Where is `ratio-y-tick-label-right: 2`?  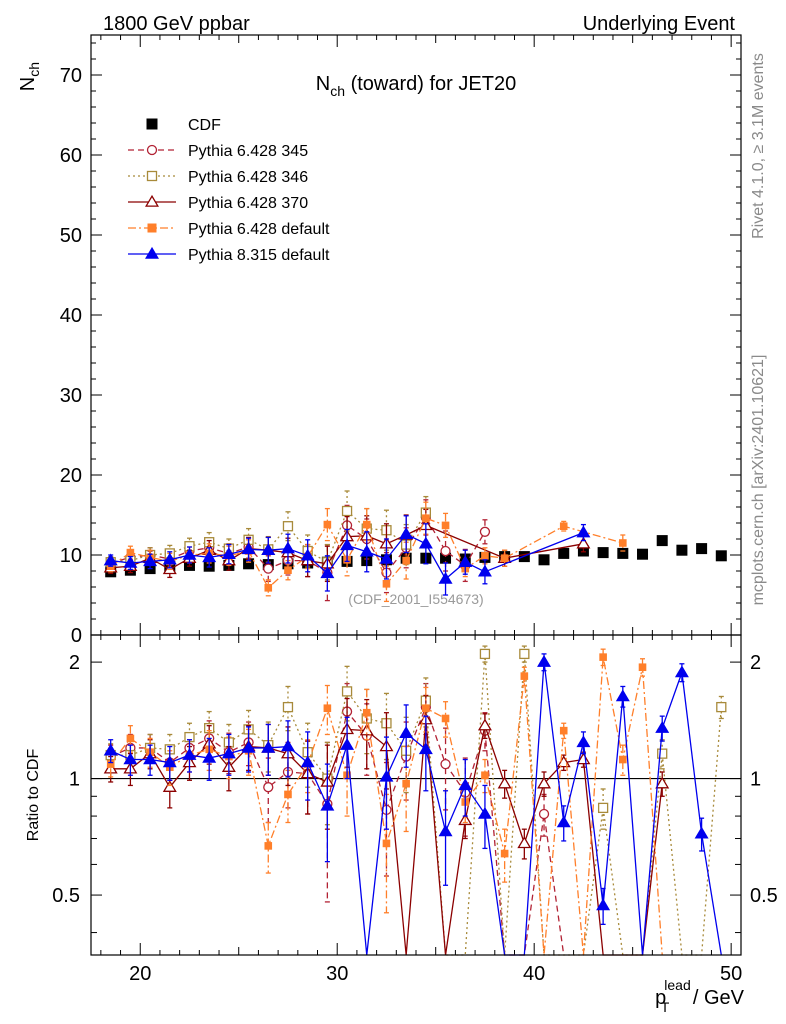 ratio-y-tick-label-right: 2 is located at coordinates (755, 663).